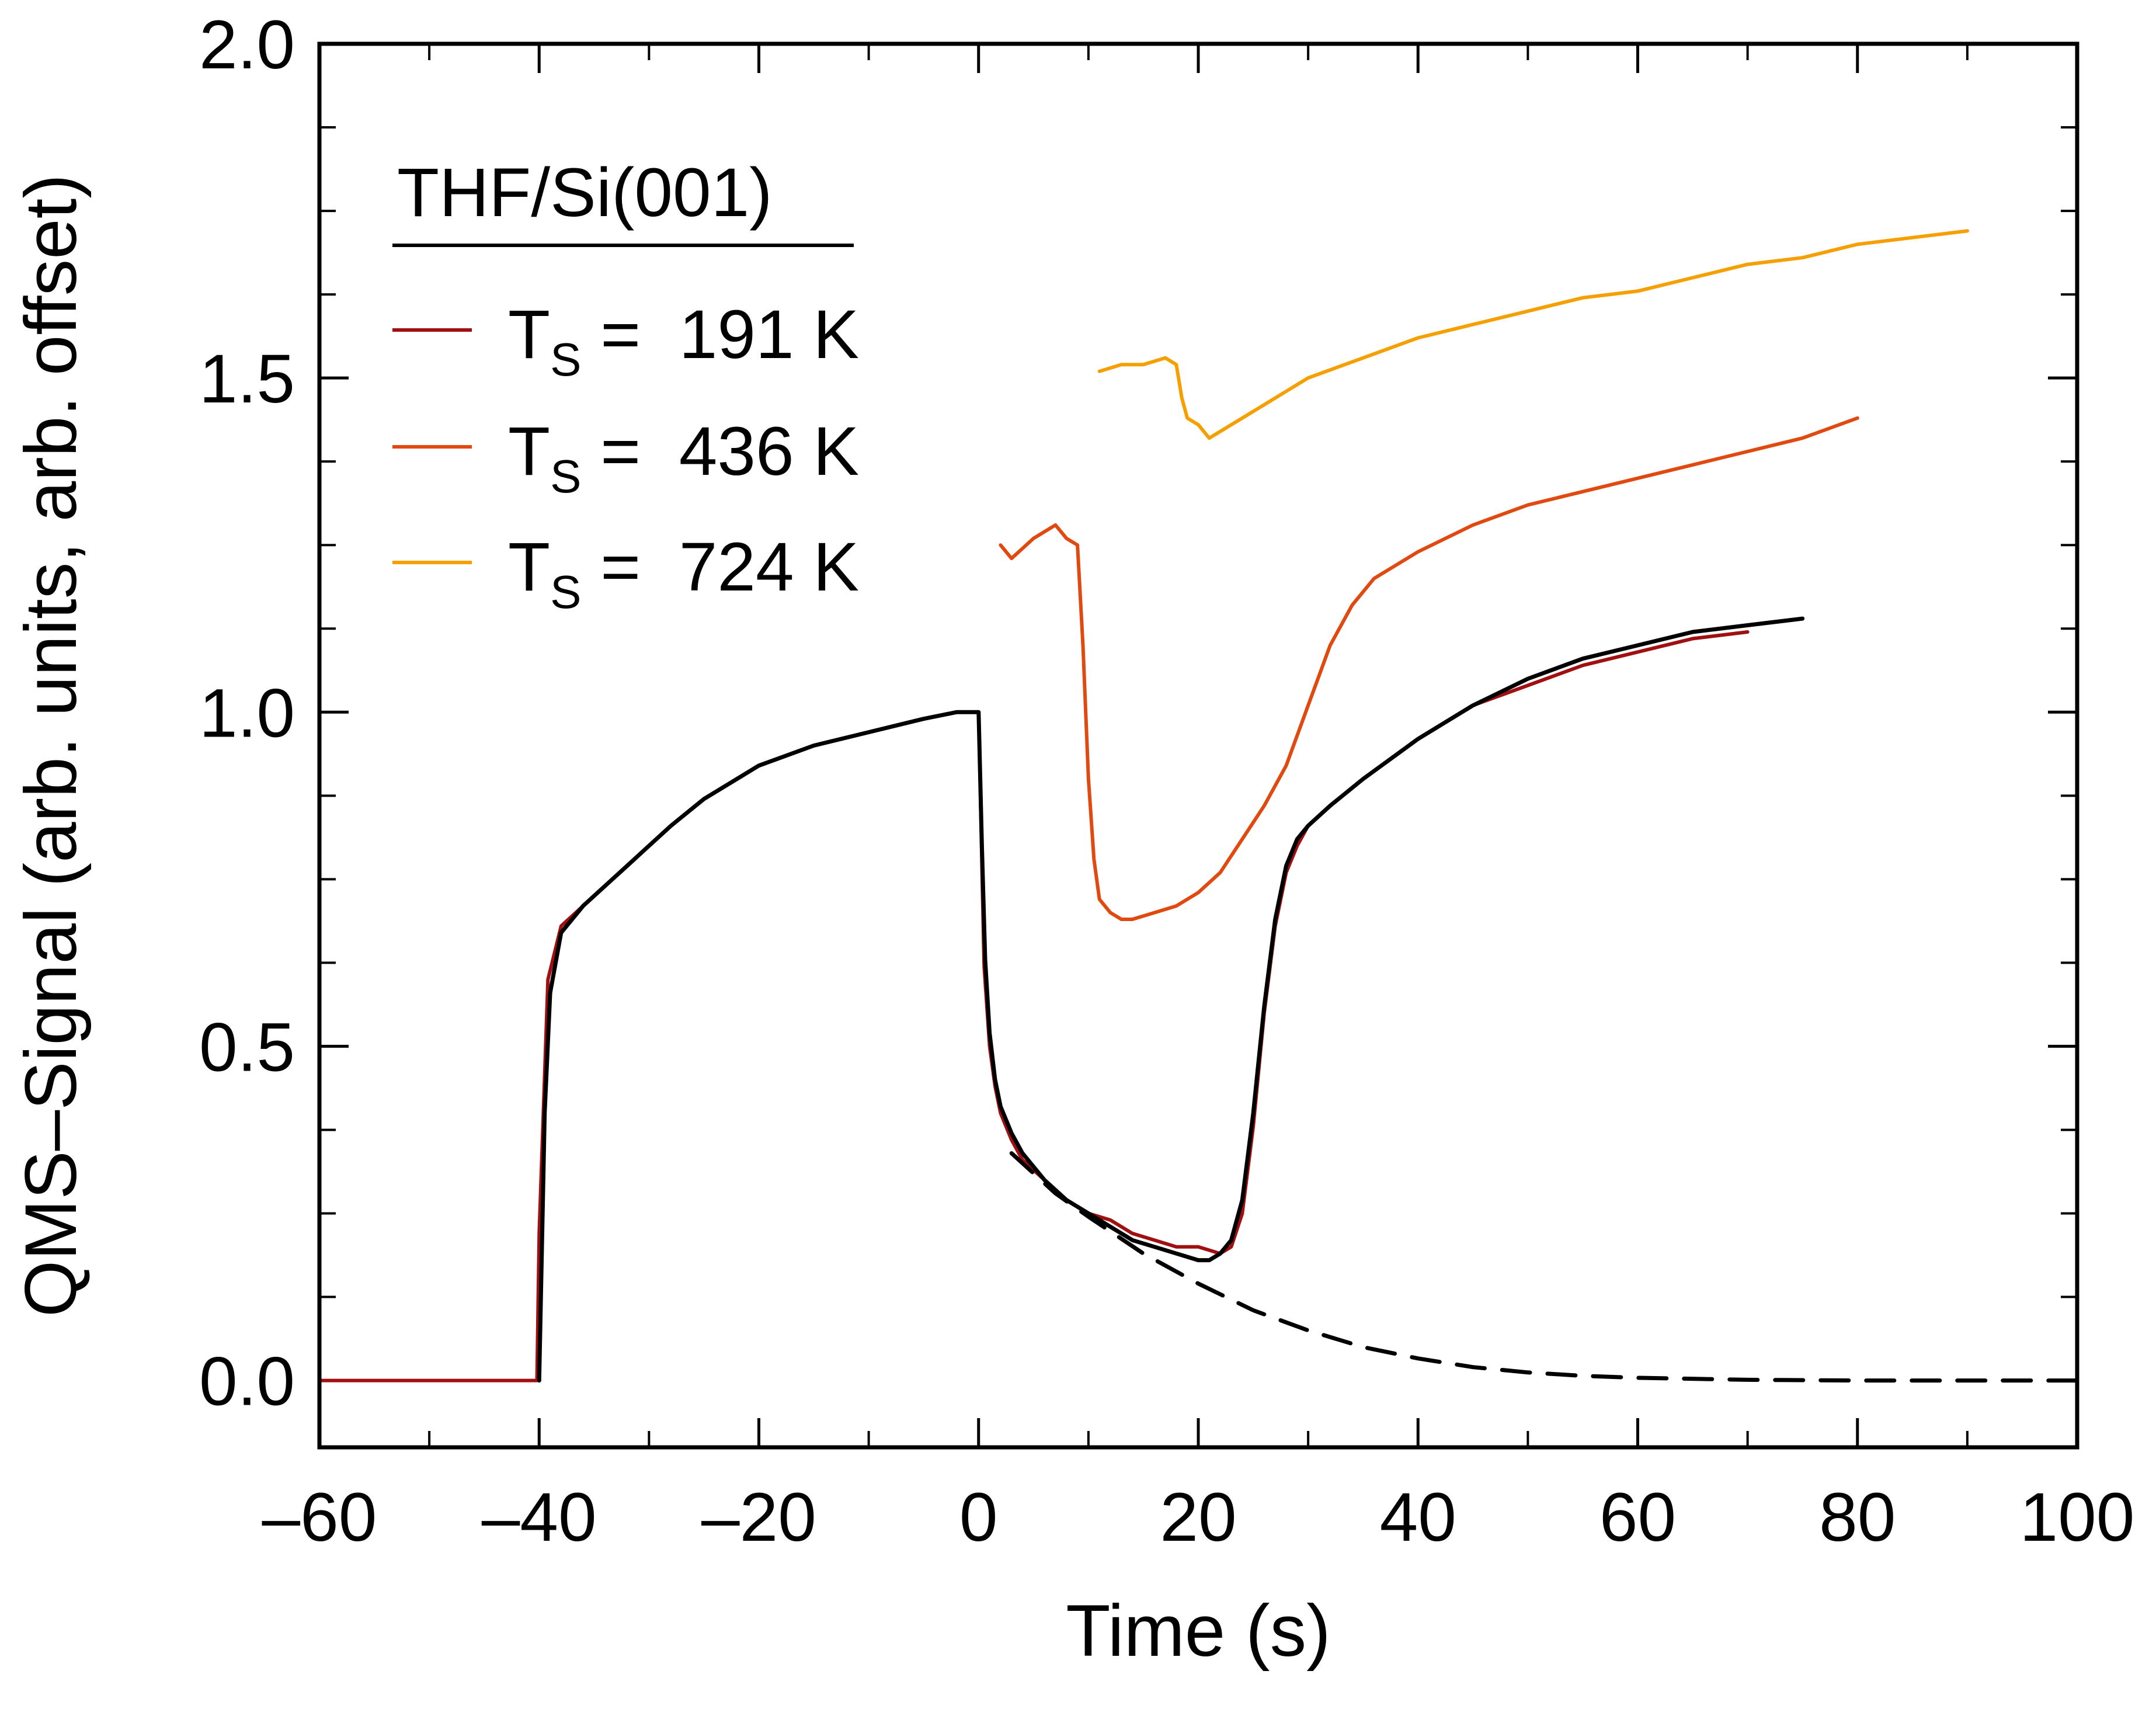  What do you see at coordinates (247, 1047) in the screenshot?
I see `y-tick-label: 0.5` at bounding box center [247, 1047].